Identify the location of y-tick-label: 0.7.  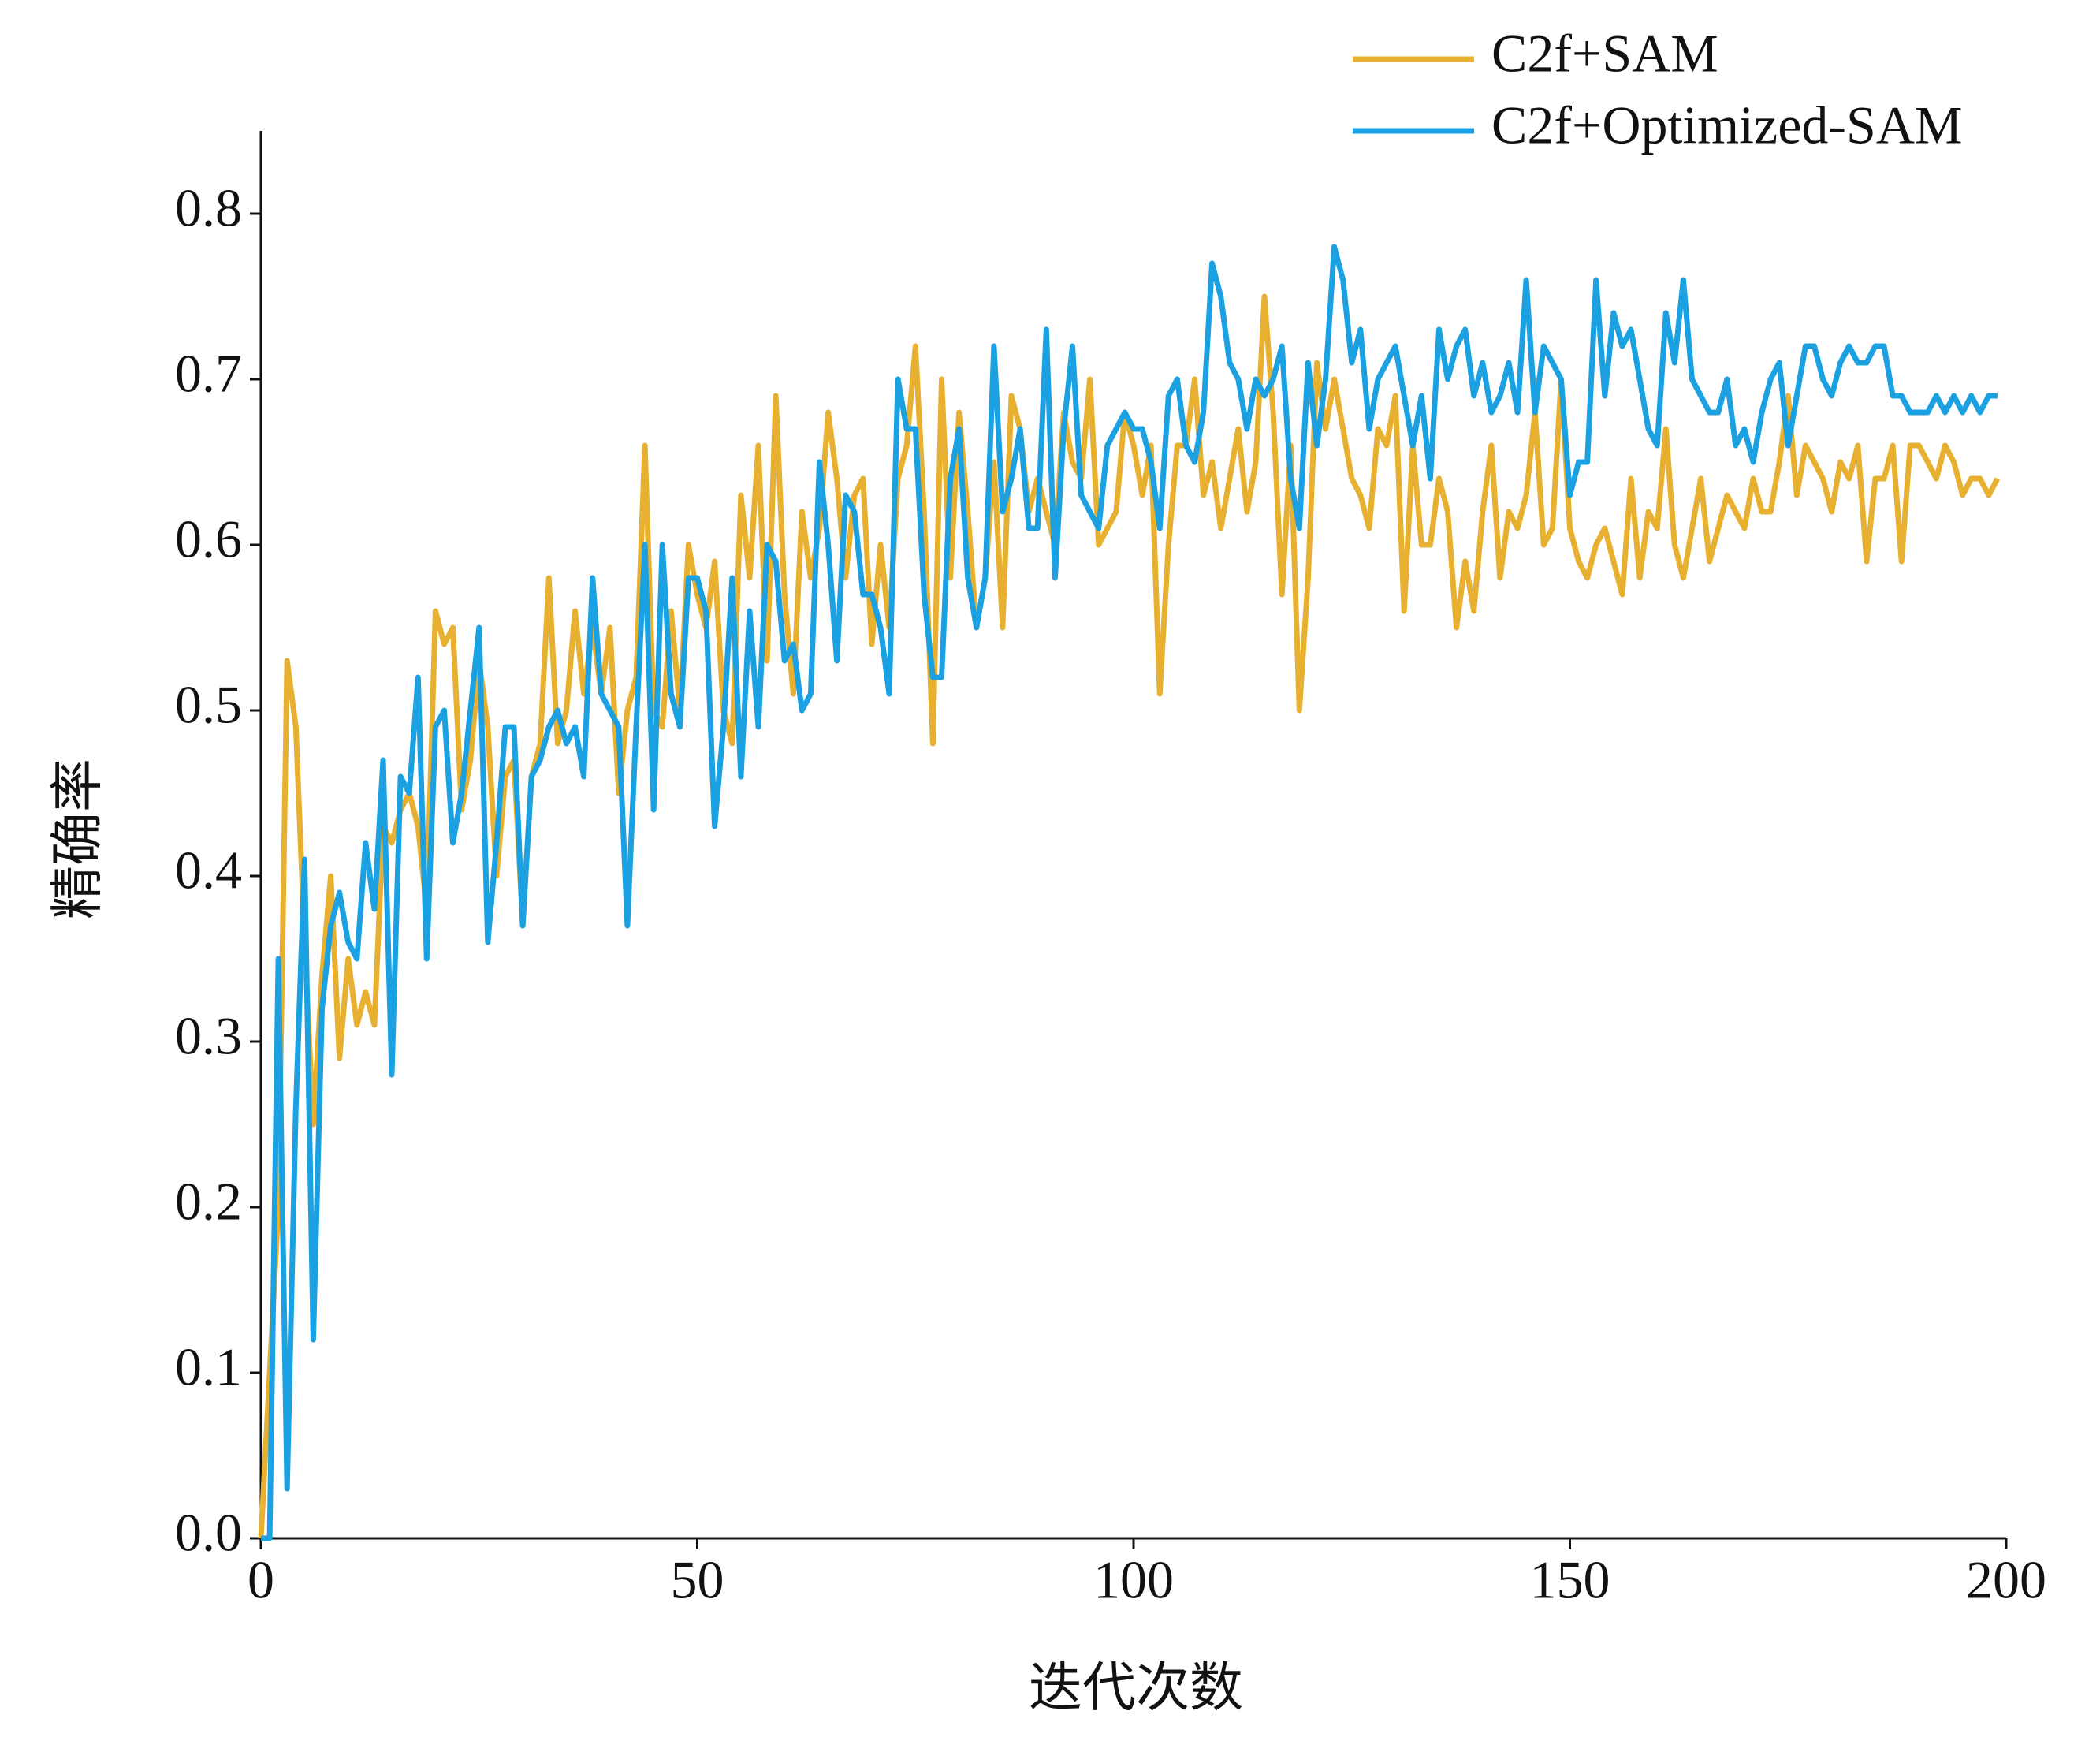
(208, 374).